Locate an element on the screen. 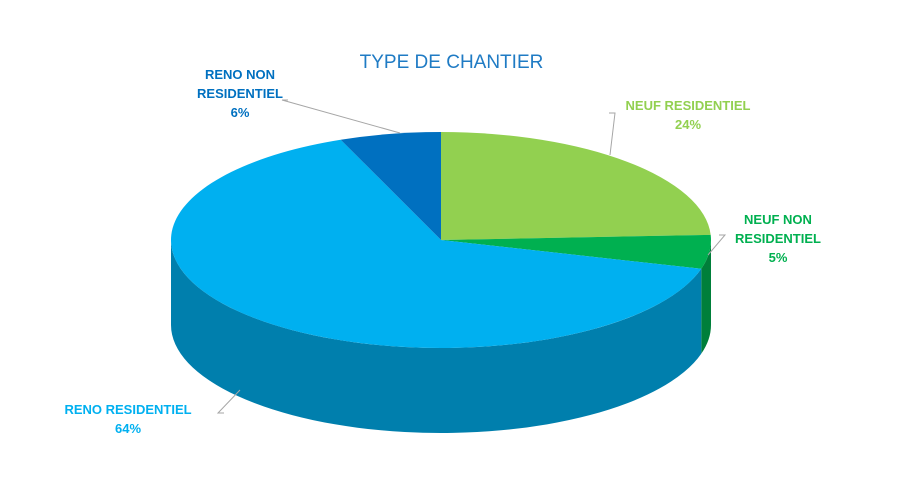 The image size is (903, 499). data-label: RENO RESIDENTIEL 64% is located at coordinates (128, 419).